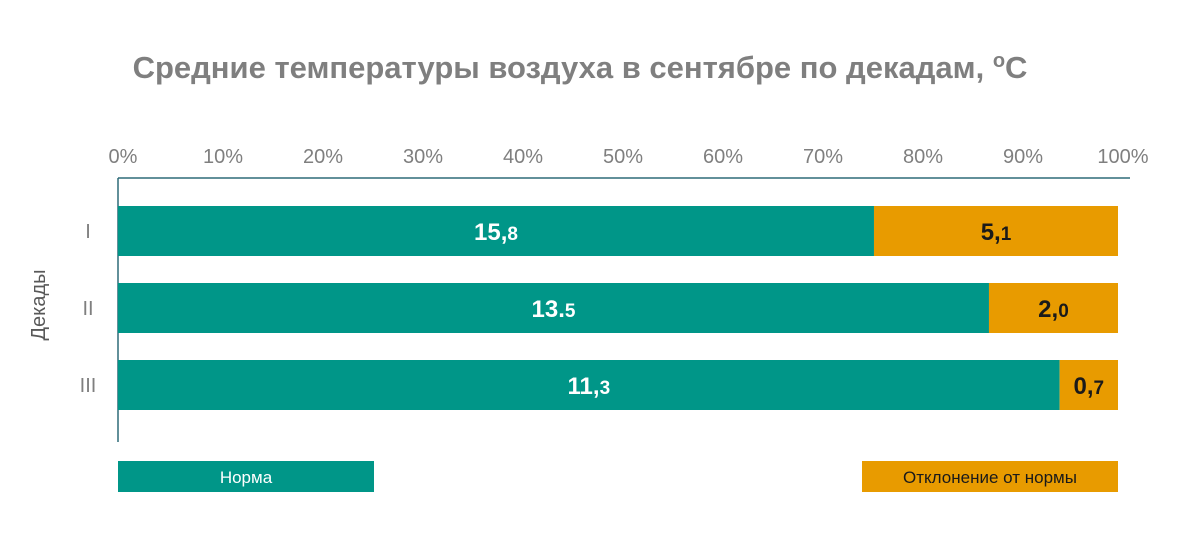 Image resolution: width=1200 pixels, height=550 pixels. Describe the element at coordinates (823, 157) in the screenshot. I see `x-tick-label: 70%` at that location.